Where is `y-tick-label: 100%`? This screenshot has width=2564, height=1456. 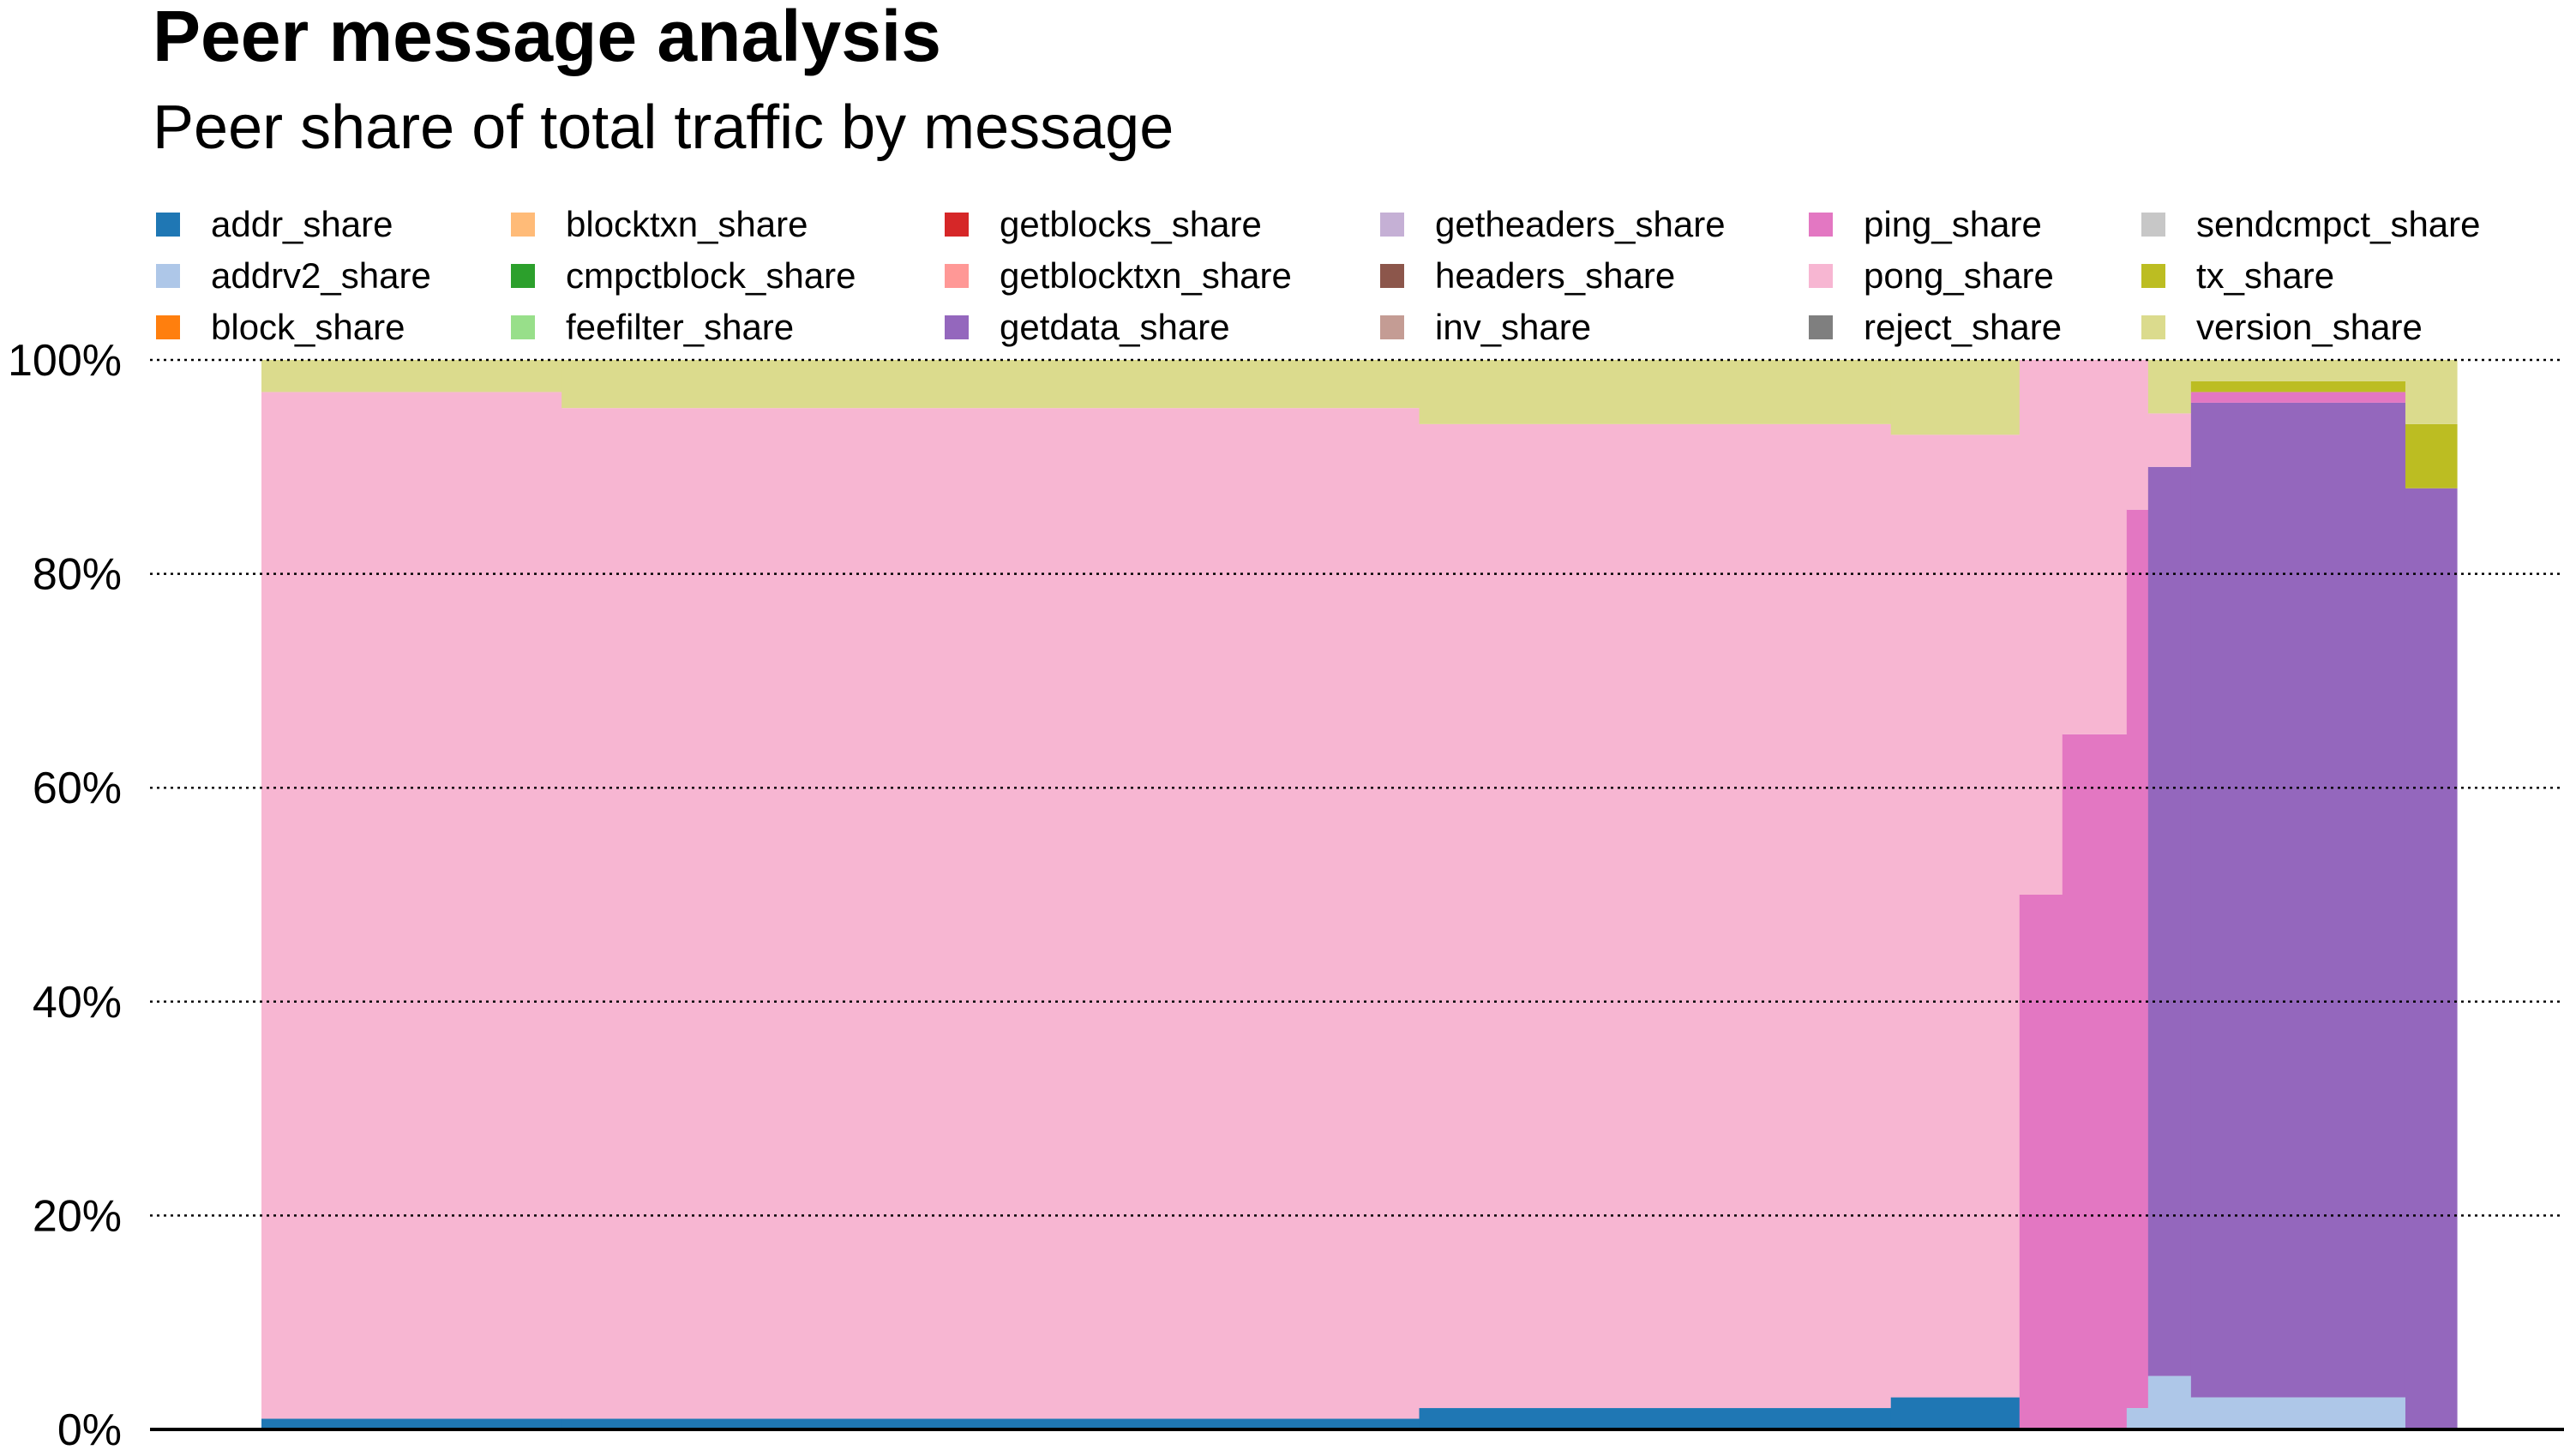
y-tick-label: 100% is located at coordinates (65, 361).